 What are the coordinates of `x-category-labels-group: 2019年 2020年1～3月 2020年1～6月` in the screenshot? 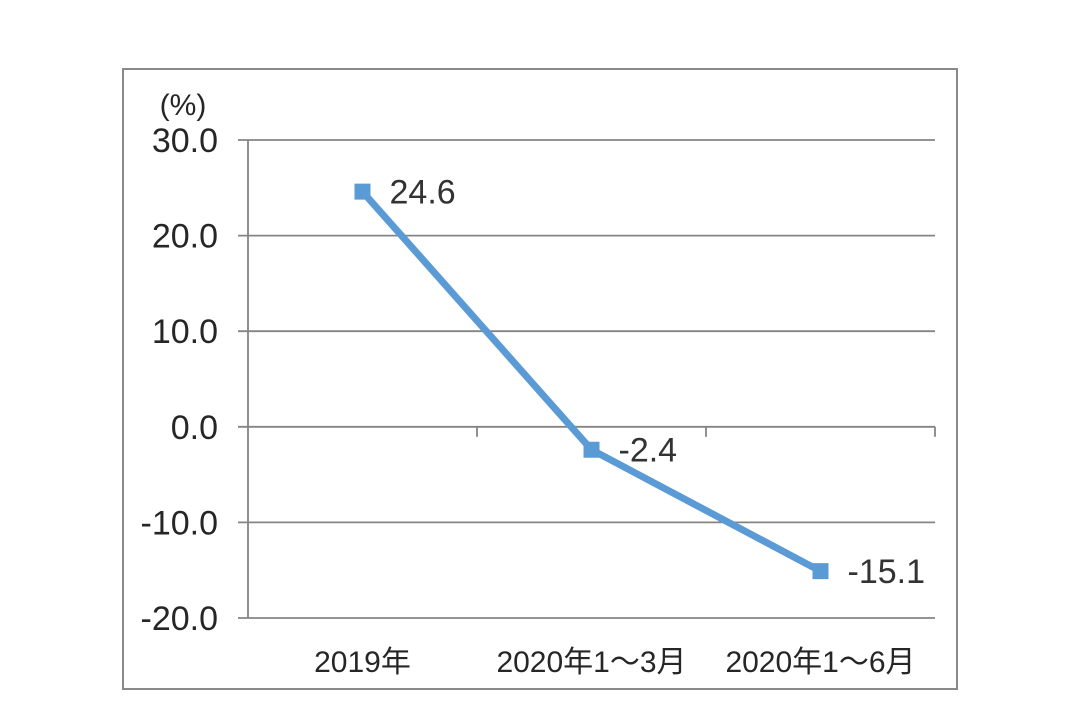 It's located at (614, 662).